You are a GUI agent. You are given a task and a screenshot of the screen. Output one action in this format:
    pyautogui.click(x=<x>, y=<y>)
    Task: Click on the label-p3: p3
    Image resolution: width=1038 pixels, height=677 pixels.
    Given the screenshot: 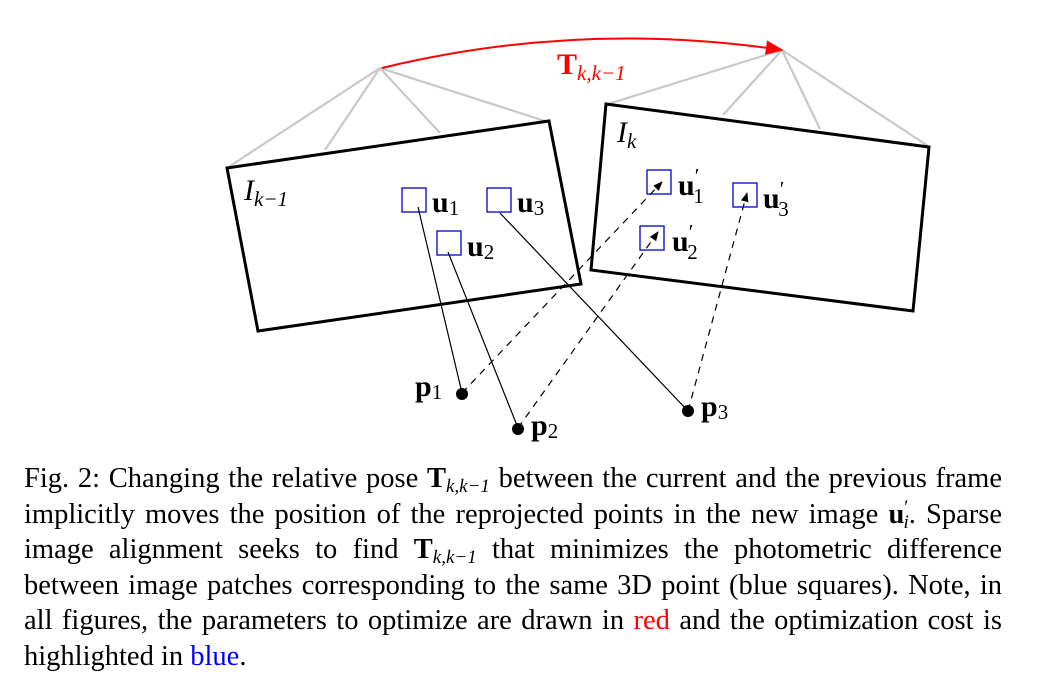 What is the action you would take?
    pyautogui.click(x=714, y=407)
    